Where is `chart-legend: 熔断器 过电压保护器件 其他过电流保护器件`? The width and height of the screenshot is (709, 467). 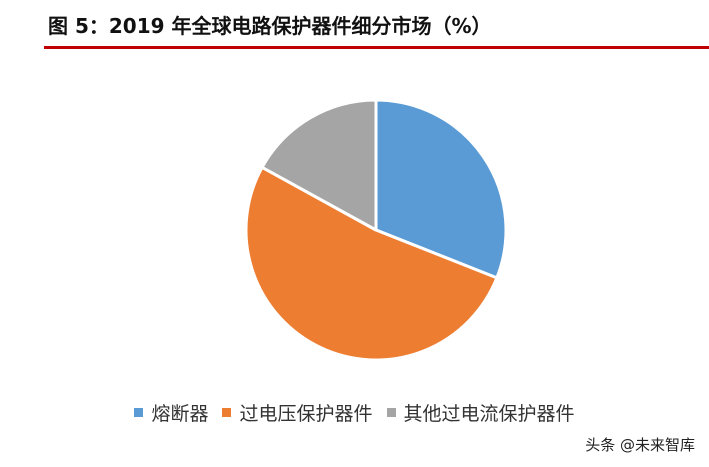 chart-legend: 熔断器 过电压保护器件 其他过电流保护器件 is located at coordinates (354, 412).